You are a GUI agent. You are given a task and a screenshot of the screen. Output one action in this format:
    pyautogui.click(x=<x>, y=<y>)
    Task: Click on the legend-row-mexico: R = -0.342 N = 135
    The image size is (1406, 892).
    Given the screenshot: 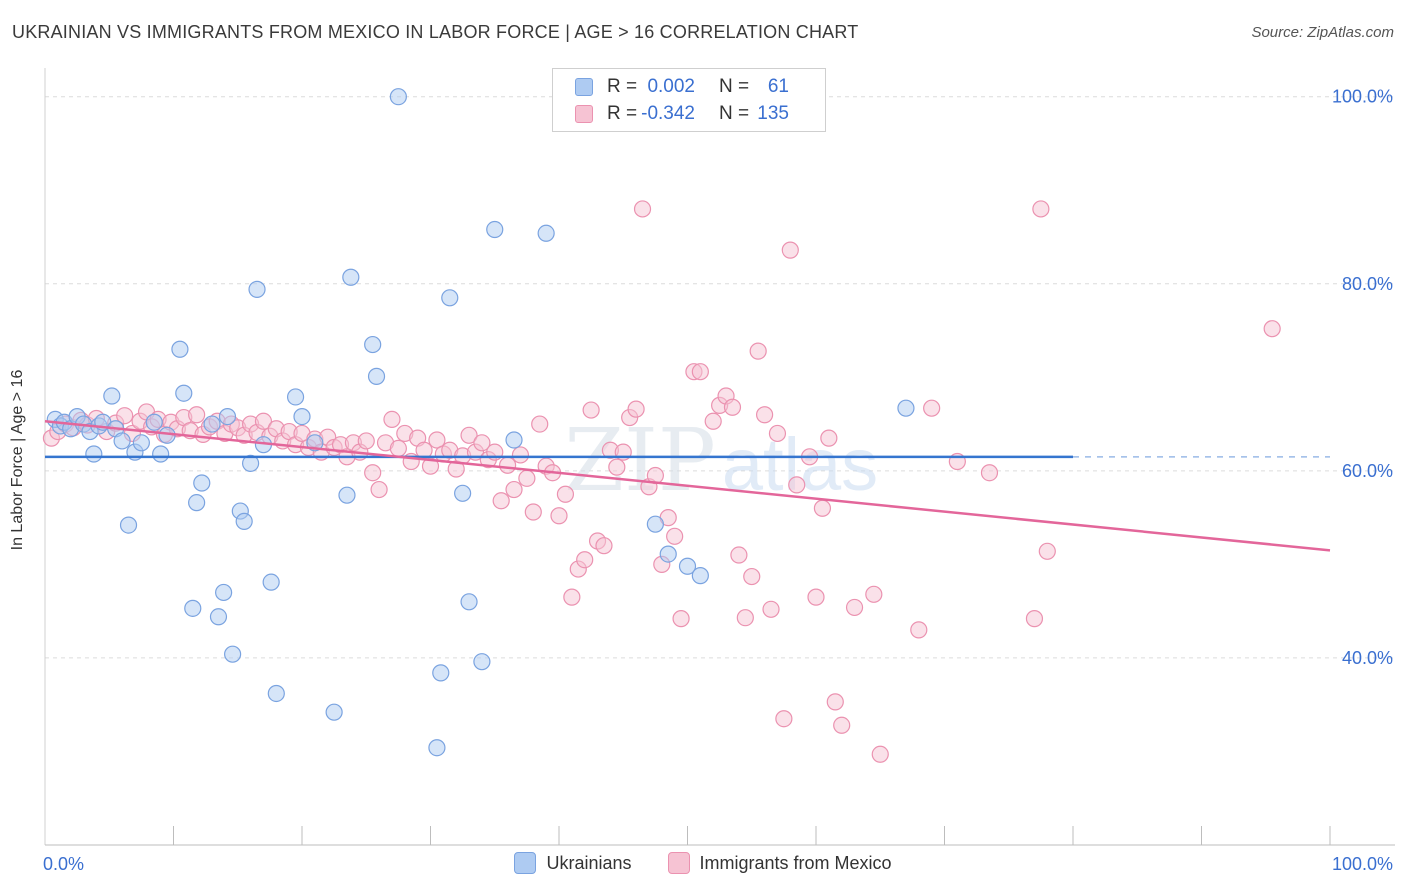 What is the action you would take?
    pyautogui.click(x=682, y=114)
    